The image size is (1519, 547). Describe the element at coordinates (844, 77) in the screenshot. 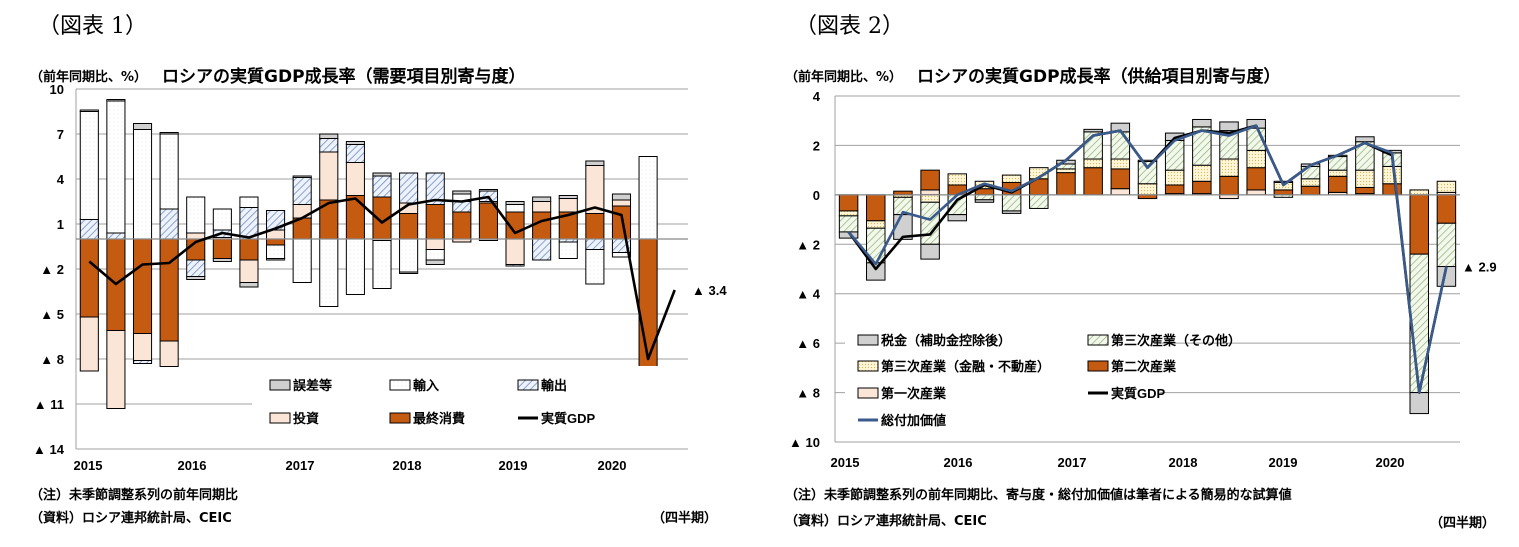

I see `figure2-unit: （前年同期比、%）` at that location.